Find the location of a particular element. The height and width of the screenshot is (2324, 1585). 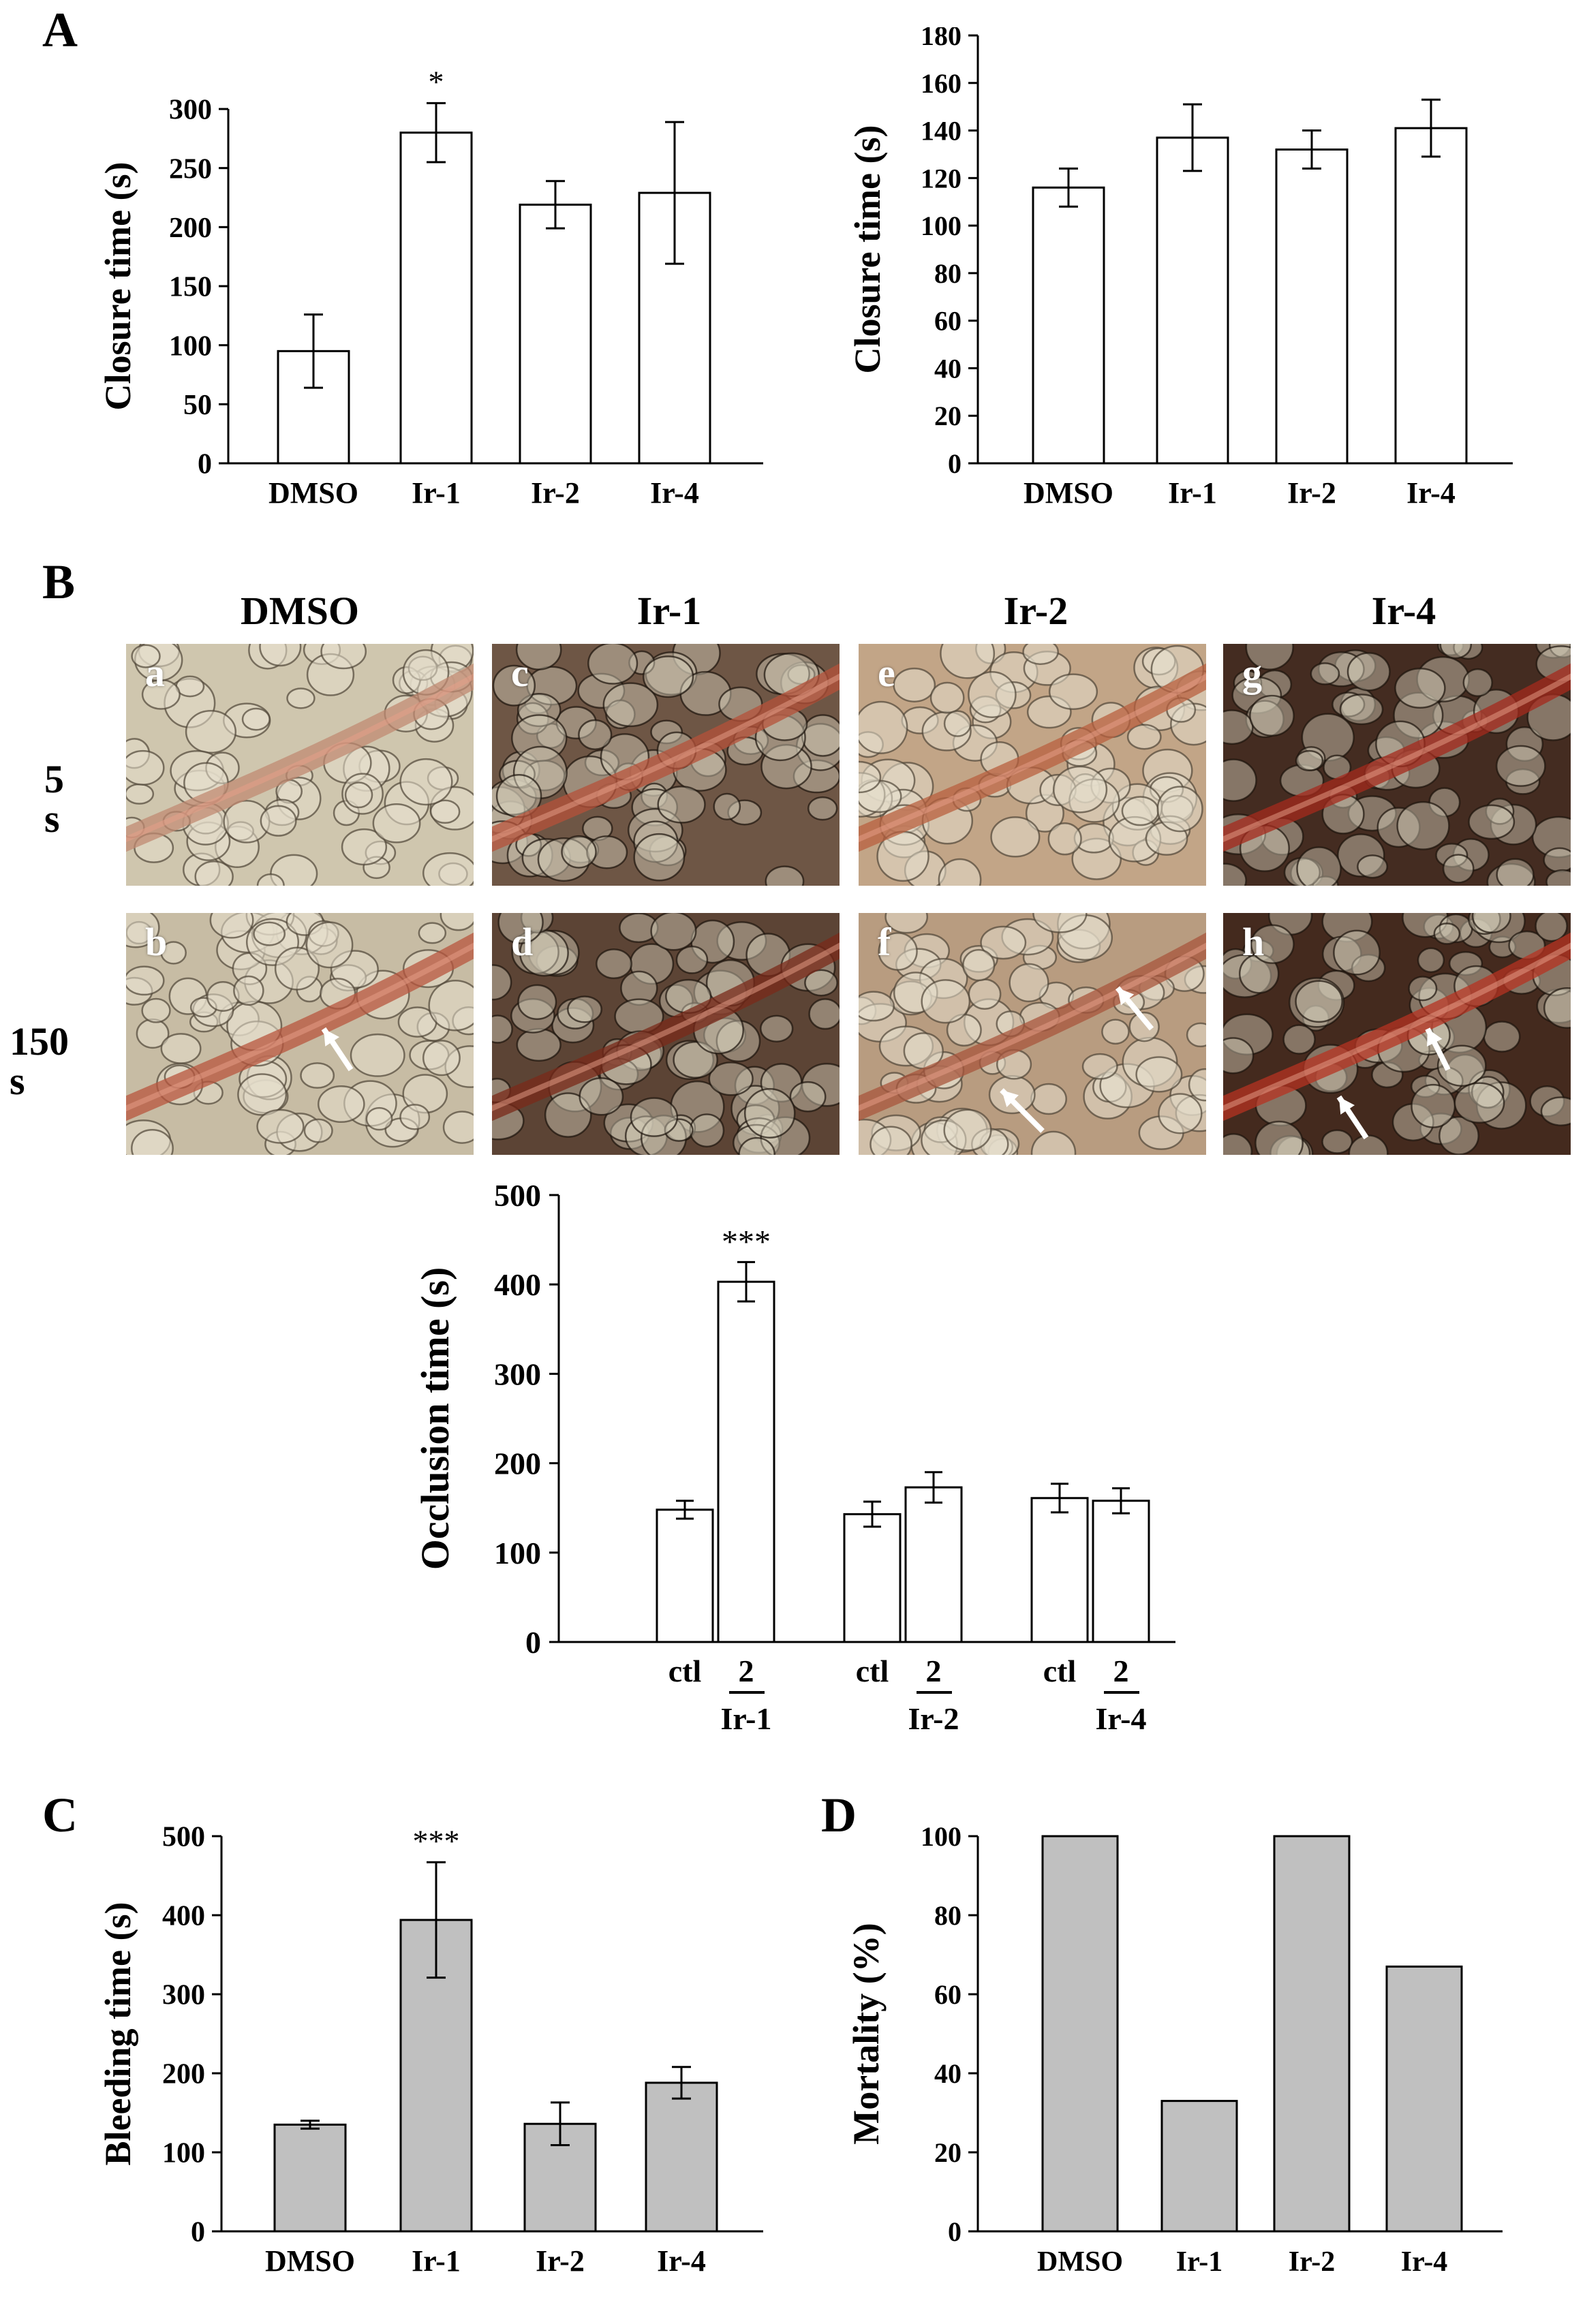

y-tick-label: 120 is located at coordinates (941, 178).